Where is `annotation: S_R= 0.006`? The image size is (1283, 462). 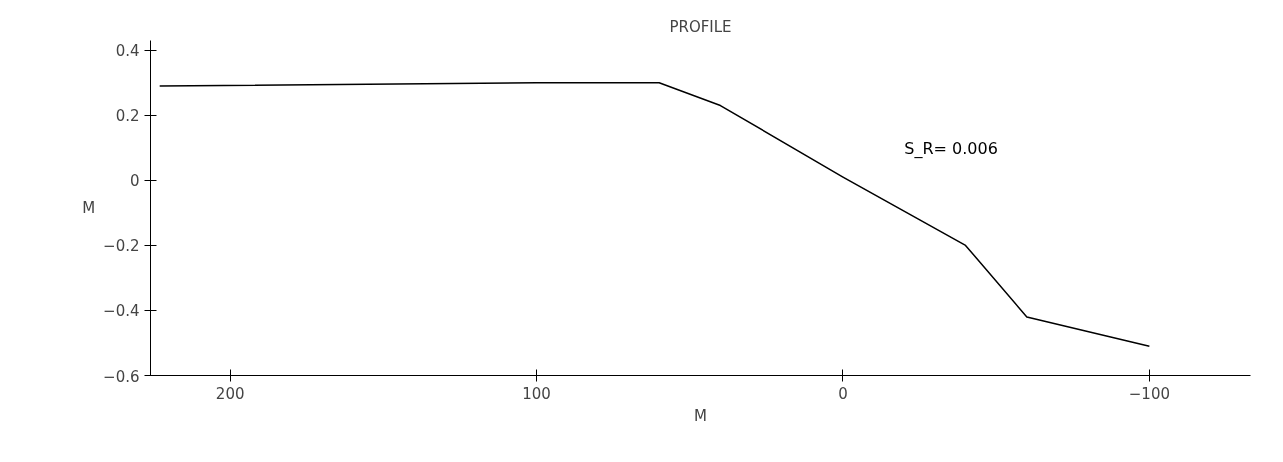
annotation: S_R= 0.006 is located at coordinates (951, 148).